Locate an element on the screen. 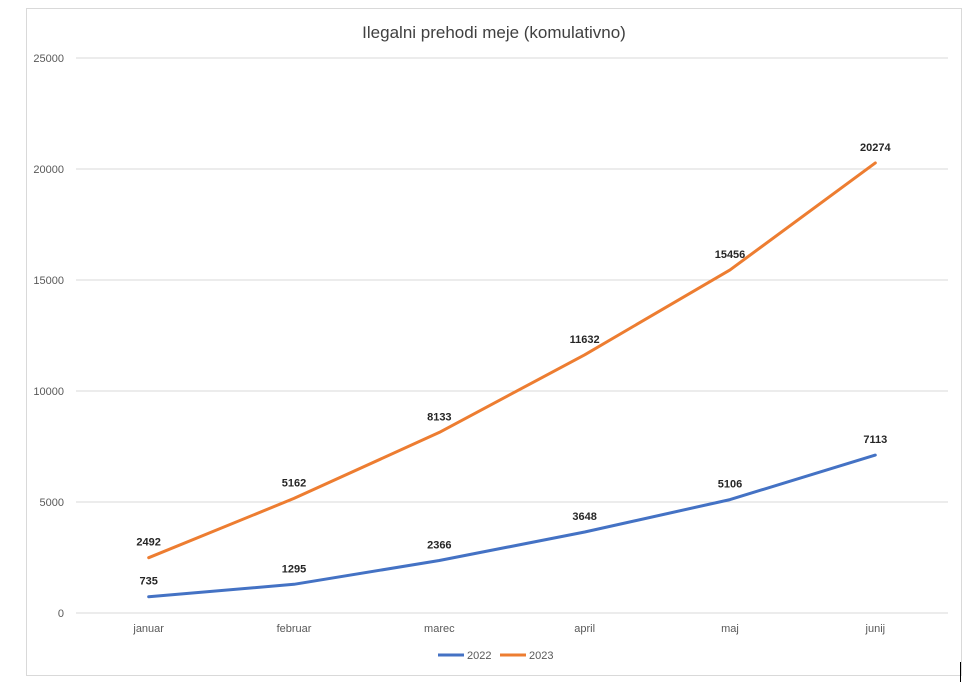 This screenshot has height=685, width=972. data-label: 5162 is located at coordinates (294, 483).